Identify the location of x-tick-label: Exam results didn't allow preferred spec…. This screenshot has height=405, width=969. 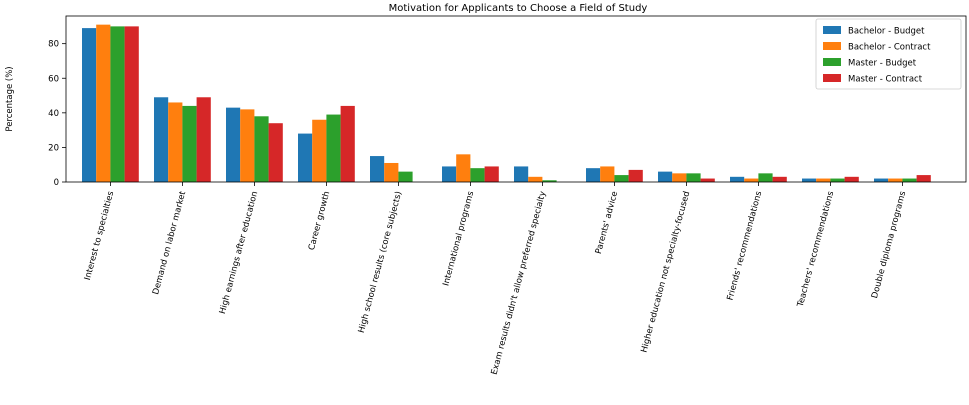
(519, 283).